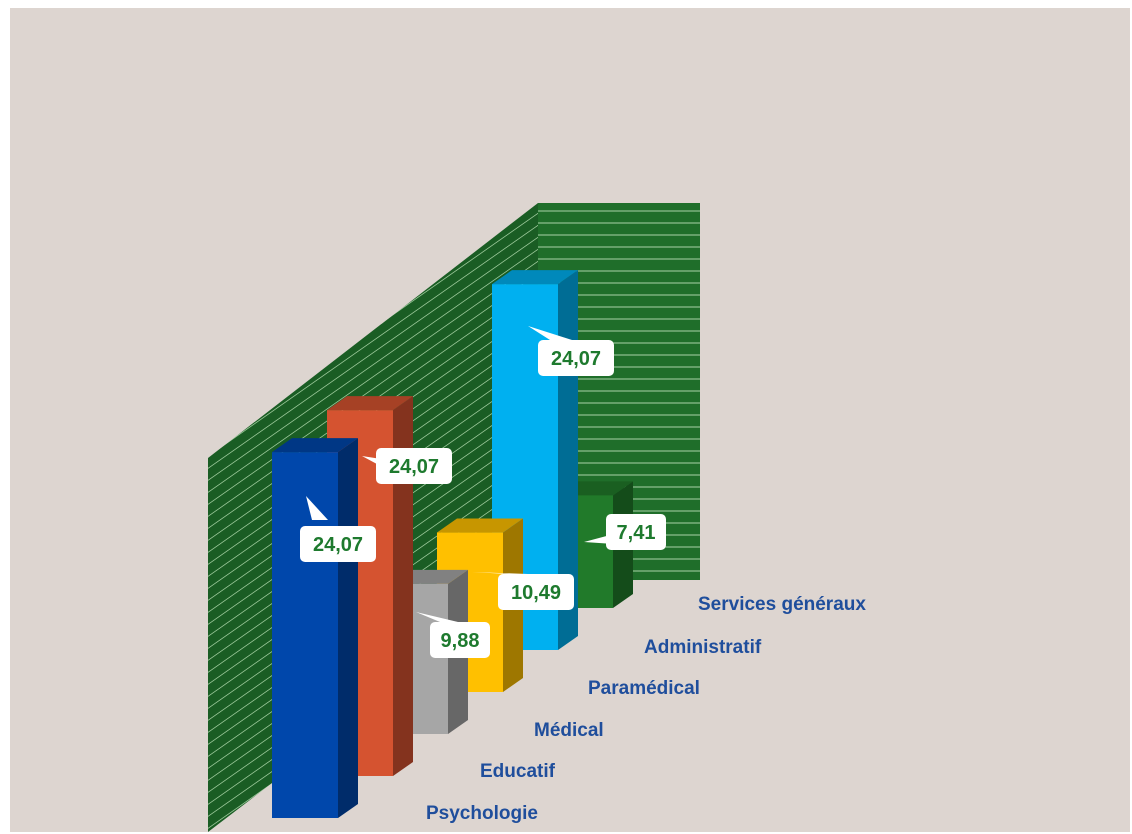 This screenshot has height=834, width=1132. Describe the element at coordinates (644, 688) in the screenshot. I see `category-label-4: Paramédical` at that location.